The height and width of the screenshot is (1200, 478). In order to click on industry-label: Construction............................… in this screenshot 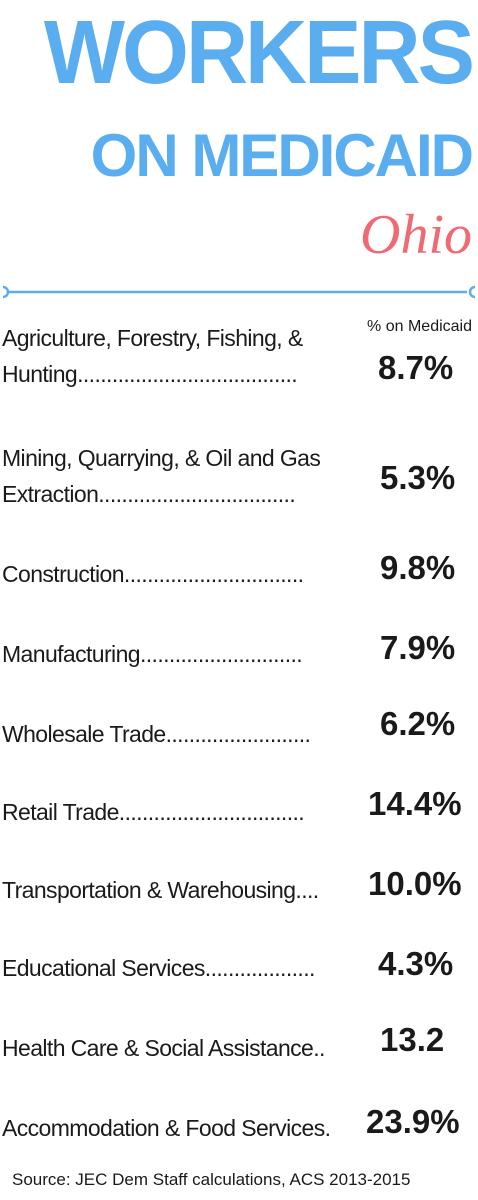, I will do `click(183, 574)`.